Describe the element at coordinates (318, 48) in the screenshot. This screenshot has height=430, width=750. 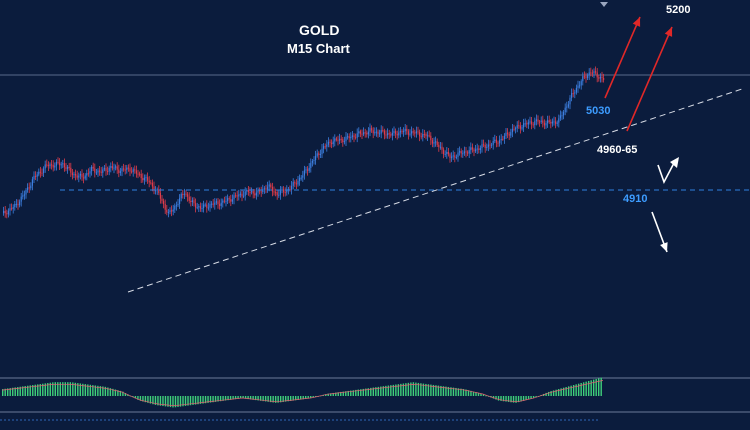
I see `chart-subtitle: M15 Chart` at that location.